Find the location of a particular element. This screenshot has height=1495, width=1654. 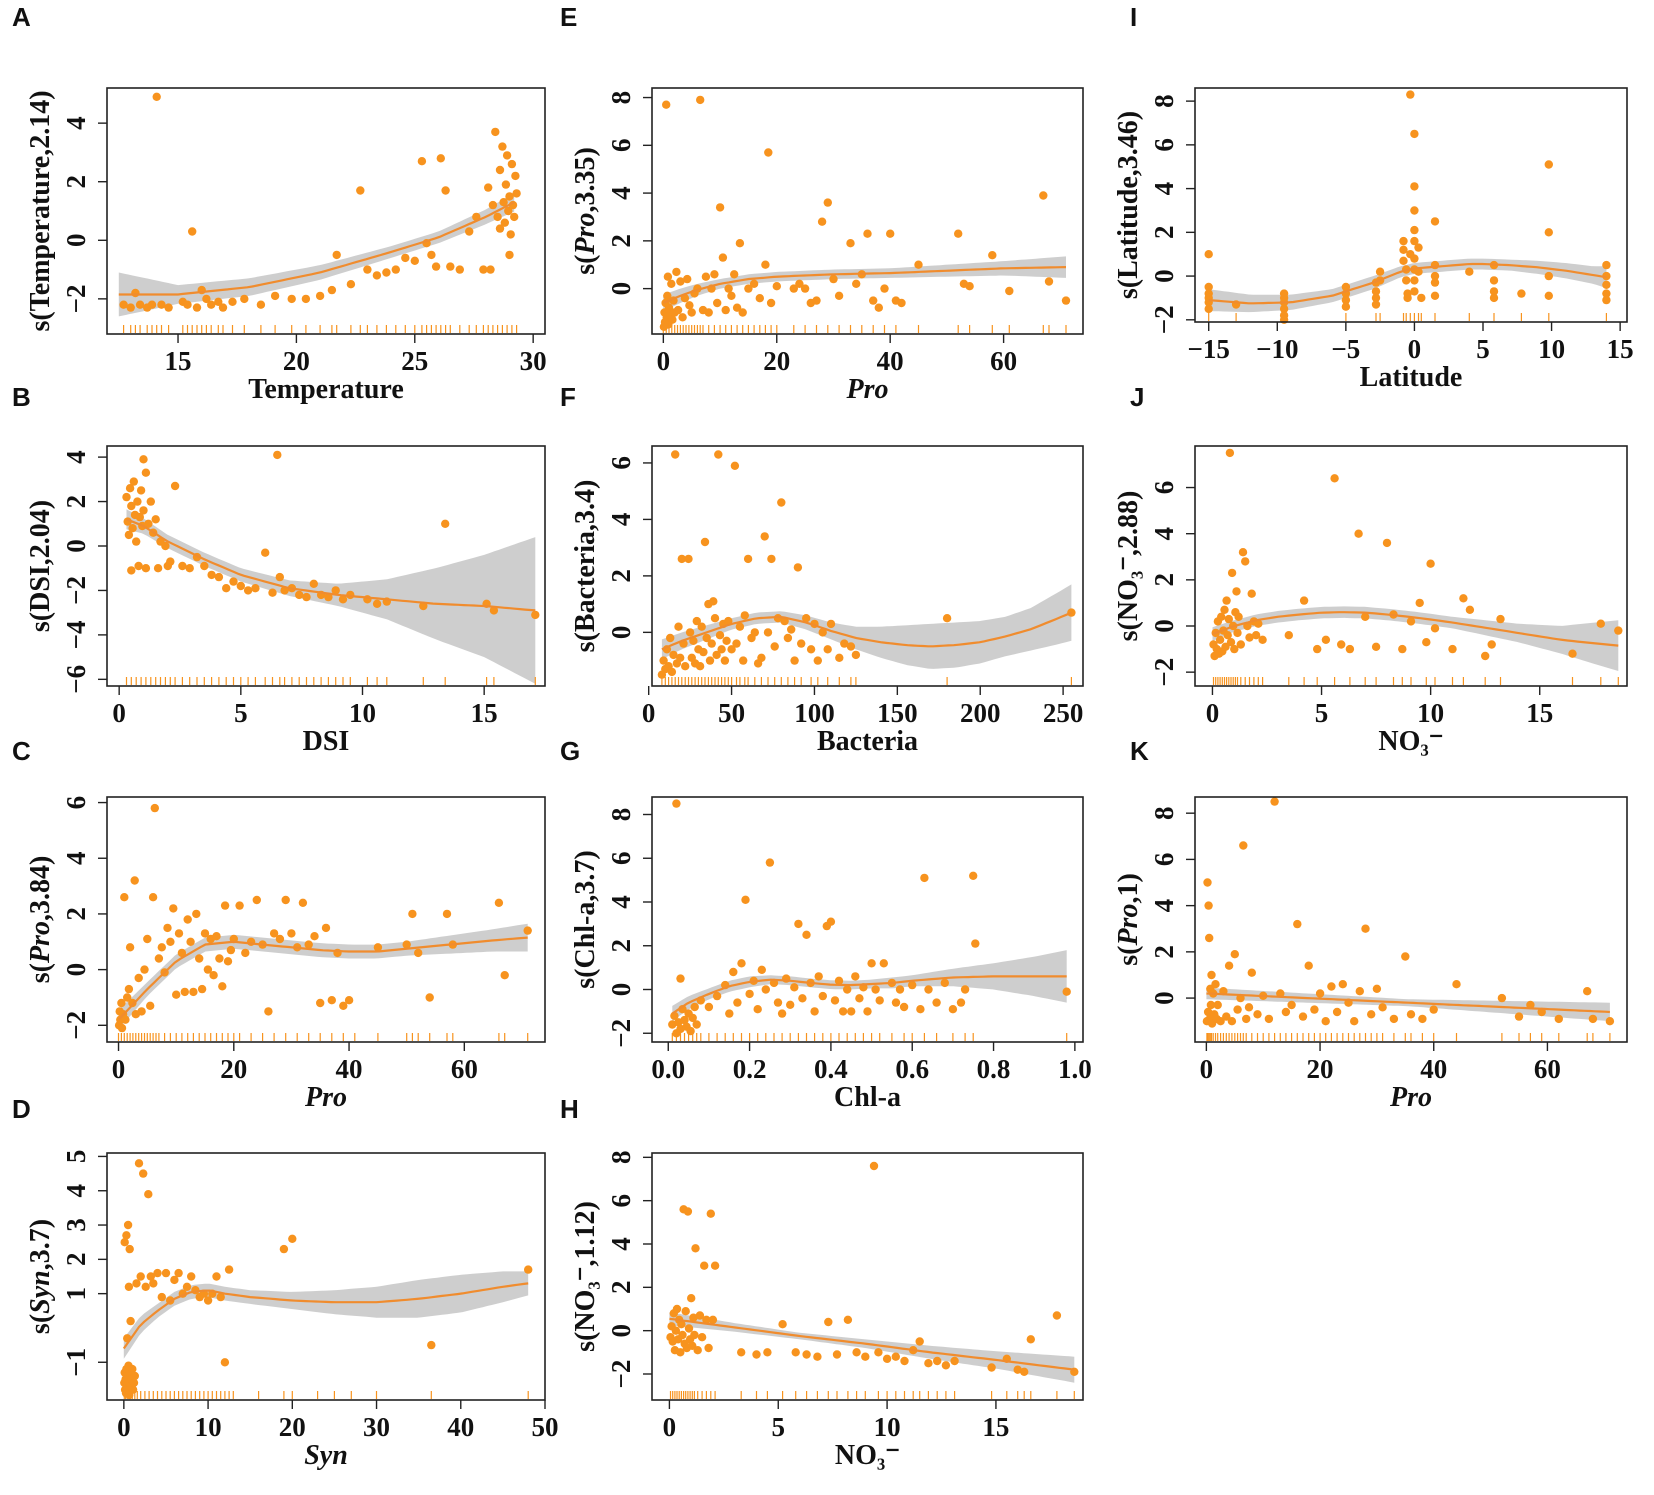

x-tick-label: 20 is located at coordinates (1320, 1069).